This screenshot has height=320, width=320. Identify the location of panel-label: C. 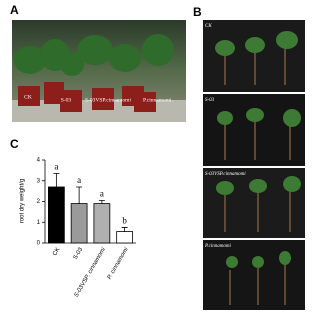
(14, 144).